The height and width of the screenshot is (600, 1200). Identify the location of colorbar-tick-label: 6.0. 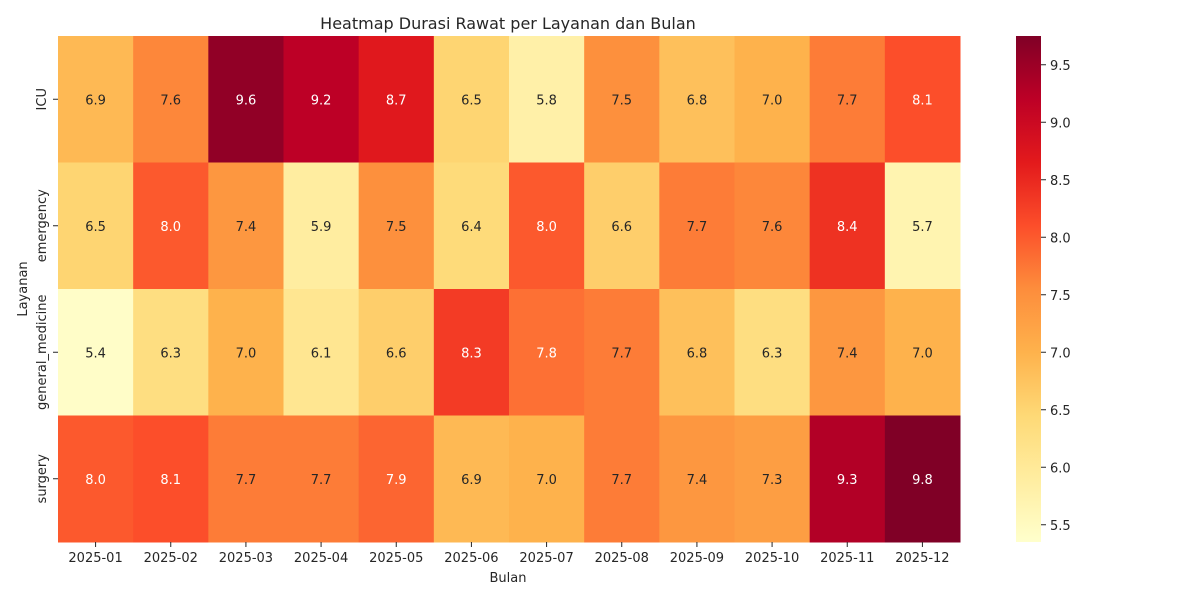
(1060, 468).